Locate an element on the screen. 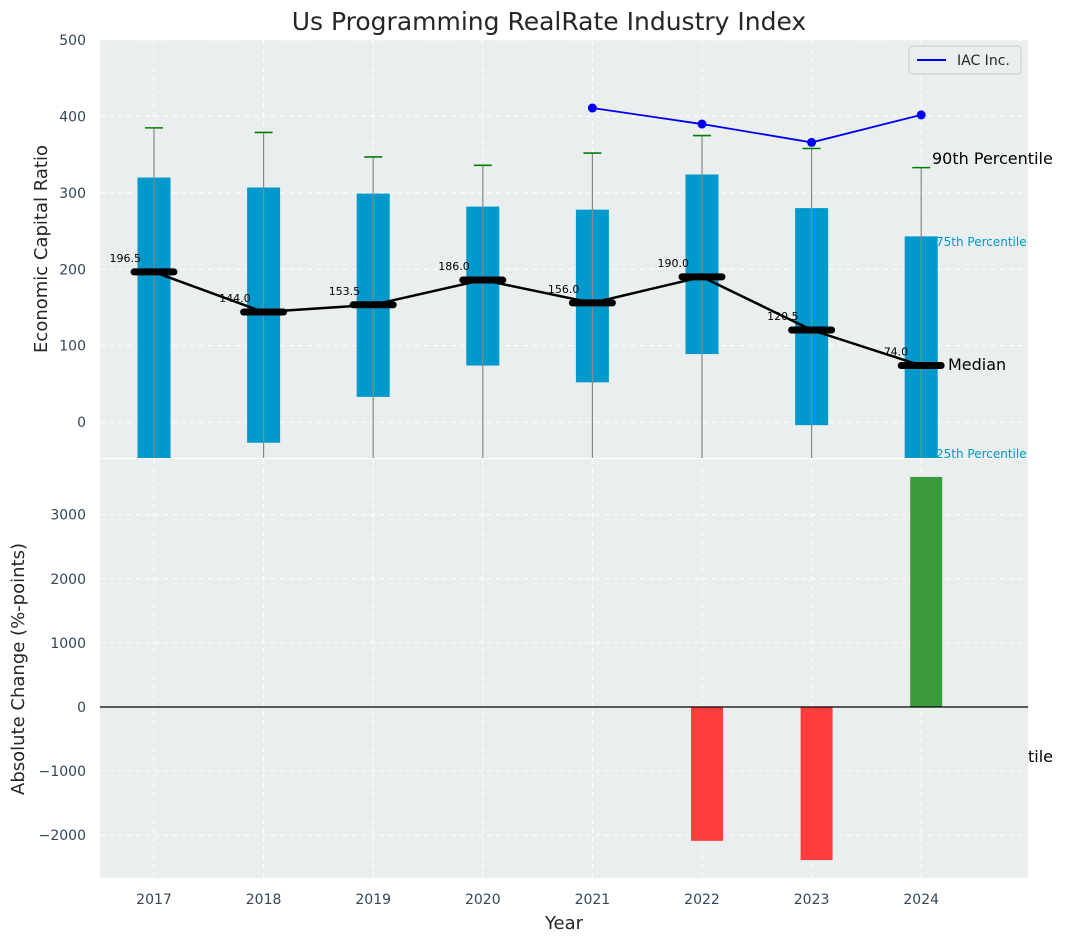  median-label-2022: 190.0 is located at coordinates (674, 263).